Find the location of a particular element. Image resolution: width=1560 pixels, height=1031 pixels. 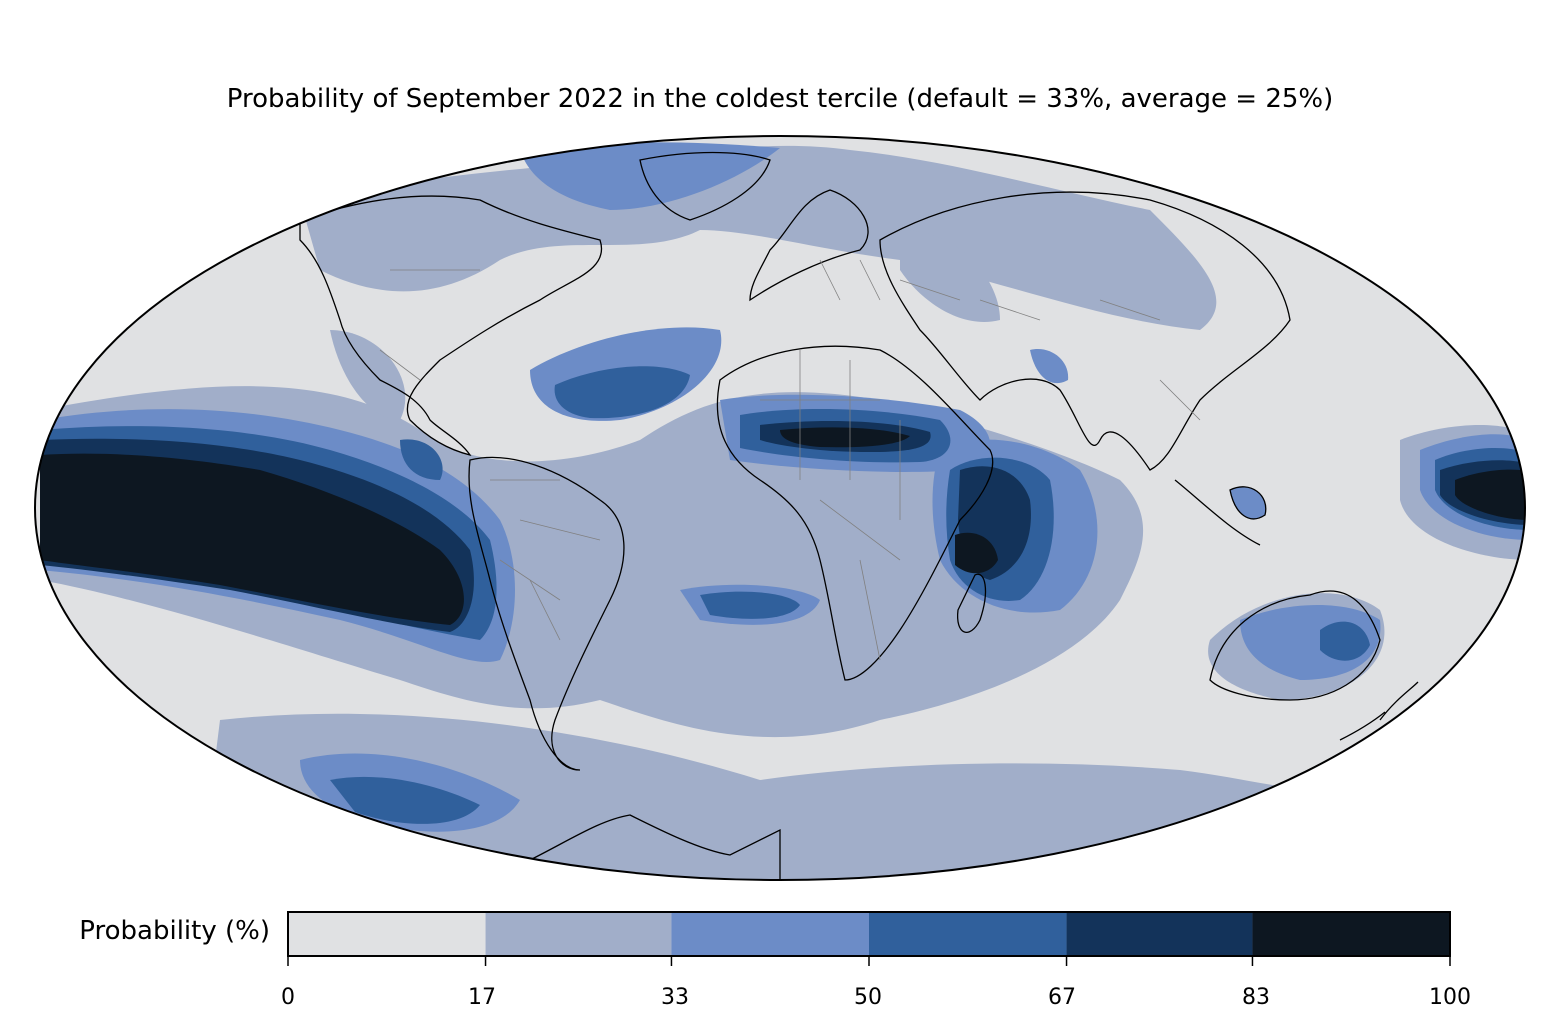

coast-new-zealand is located at coordinates (1379, 711).